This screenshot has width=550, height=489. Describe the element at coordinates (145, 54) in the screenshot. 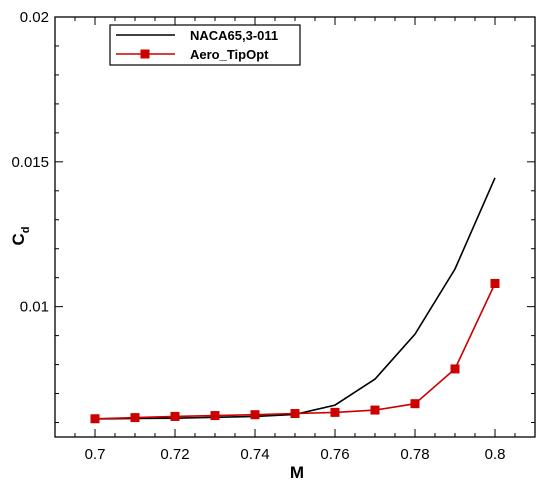

I see `legend-marker-aero` at that location.